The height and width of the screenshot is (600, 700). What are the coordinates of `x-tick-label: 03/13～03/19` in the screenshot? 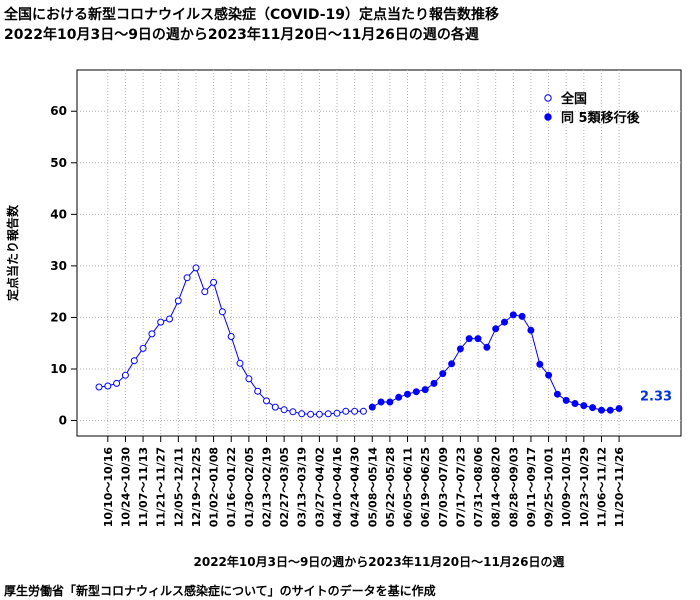 It's located at (302, 487).